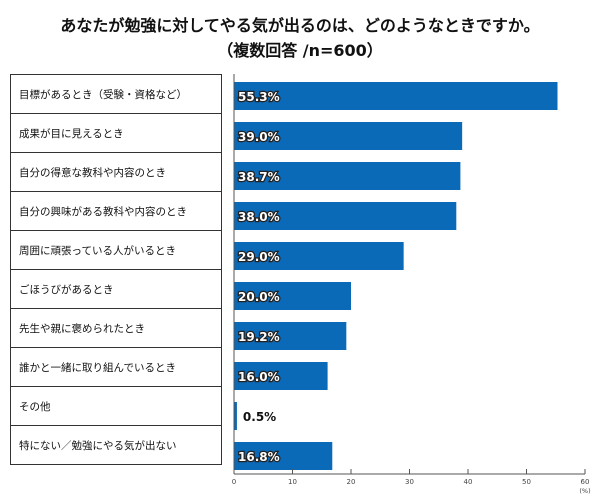 Image resolution: width=600 pixels, height=500 pixels. What do you see at coordinates (259, 417) in the screenshot?
I see `data-label: 0.5%` at bounding box center [259, 417].